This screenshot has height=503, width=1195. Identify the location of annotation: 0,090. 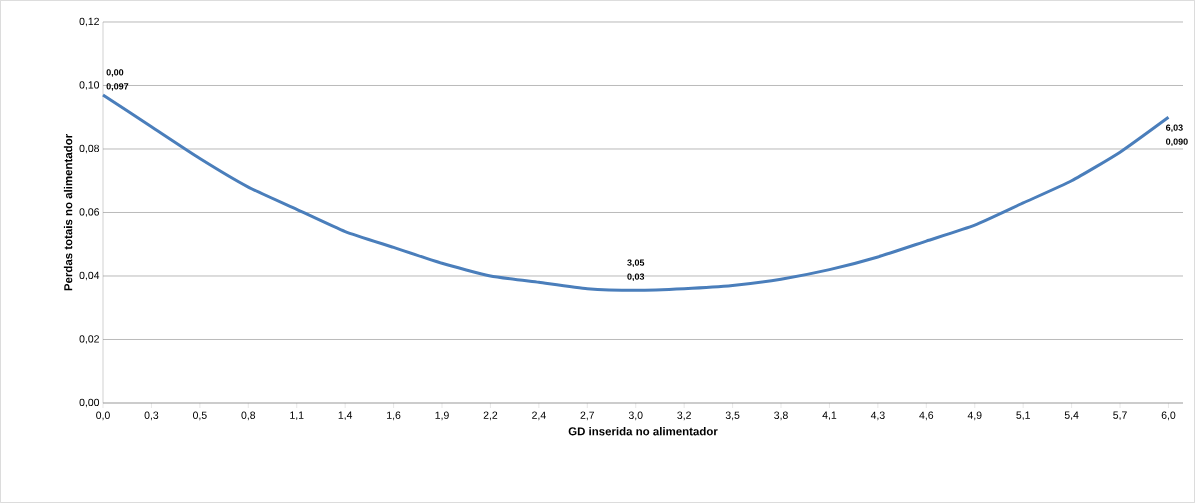
(1177, 142).